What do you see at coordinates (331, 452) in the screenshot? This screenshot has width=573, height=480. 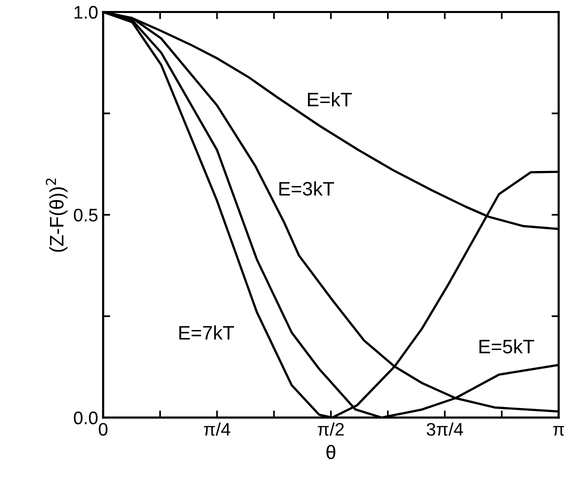 I see `x-axis-title: θ` at bounding box center [331, 452].